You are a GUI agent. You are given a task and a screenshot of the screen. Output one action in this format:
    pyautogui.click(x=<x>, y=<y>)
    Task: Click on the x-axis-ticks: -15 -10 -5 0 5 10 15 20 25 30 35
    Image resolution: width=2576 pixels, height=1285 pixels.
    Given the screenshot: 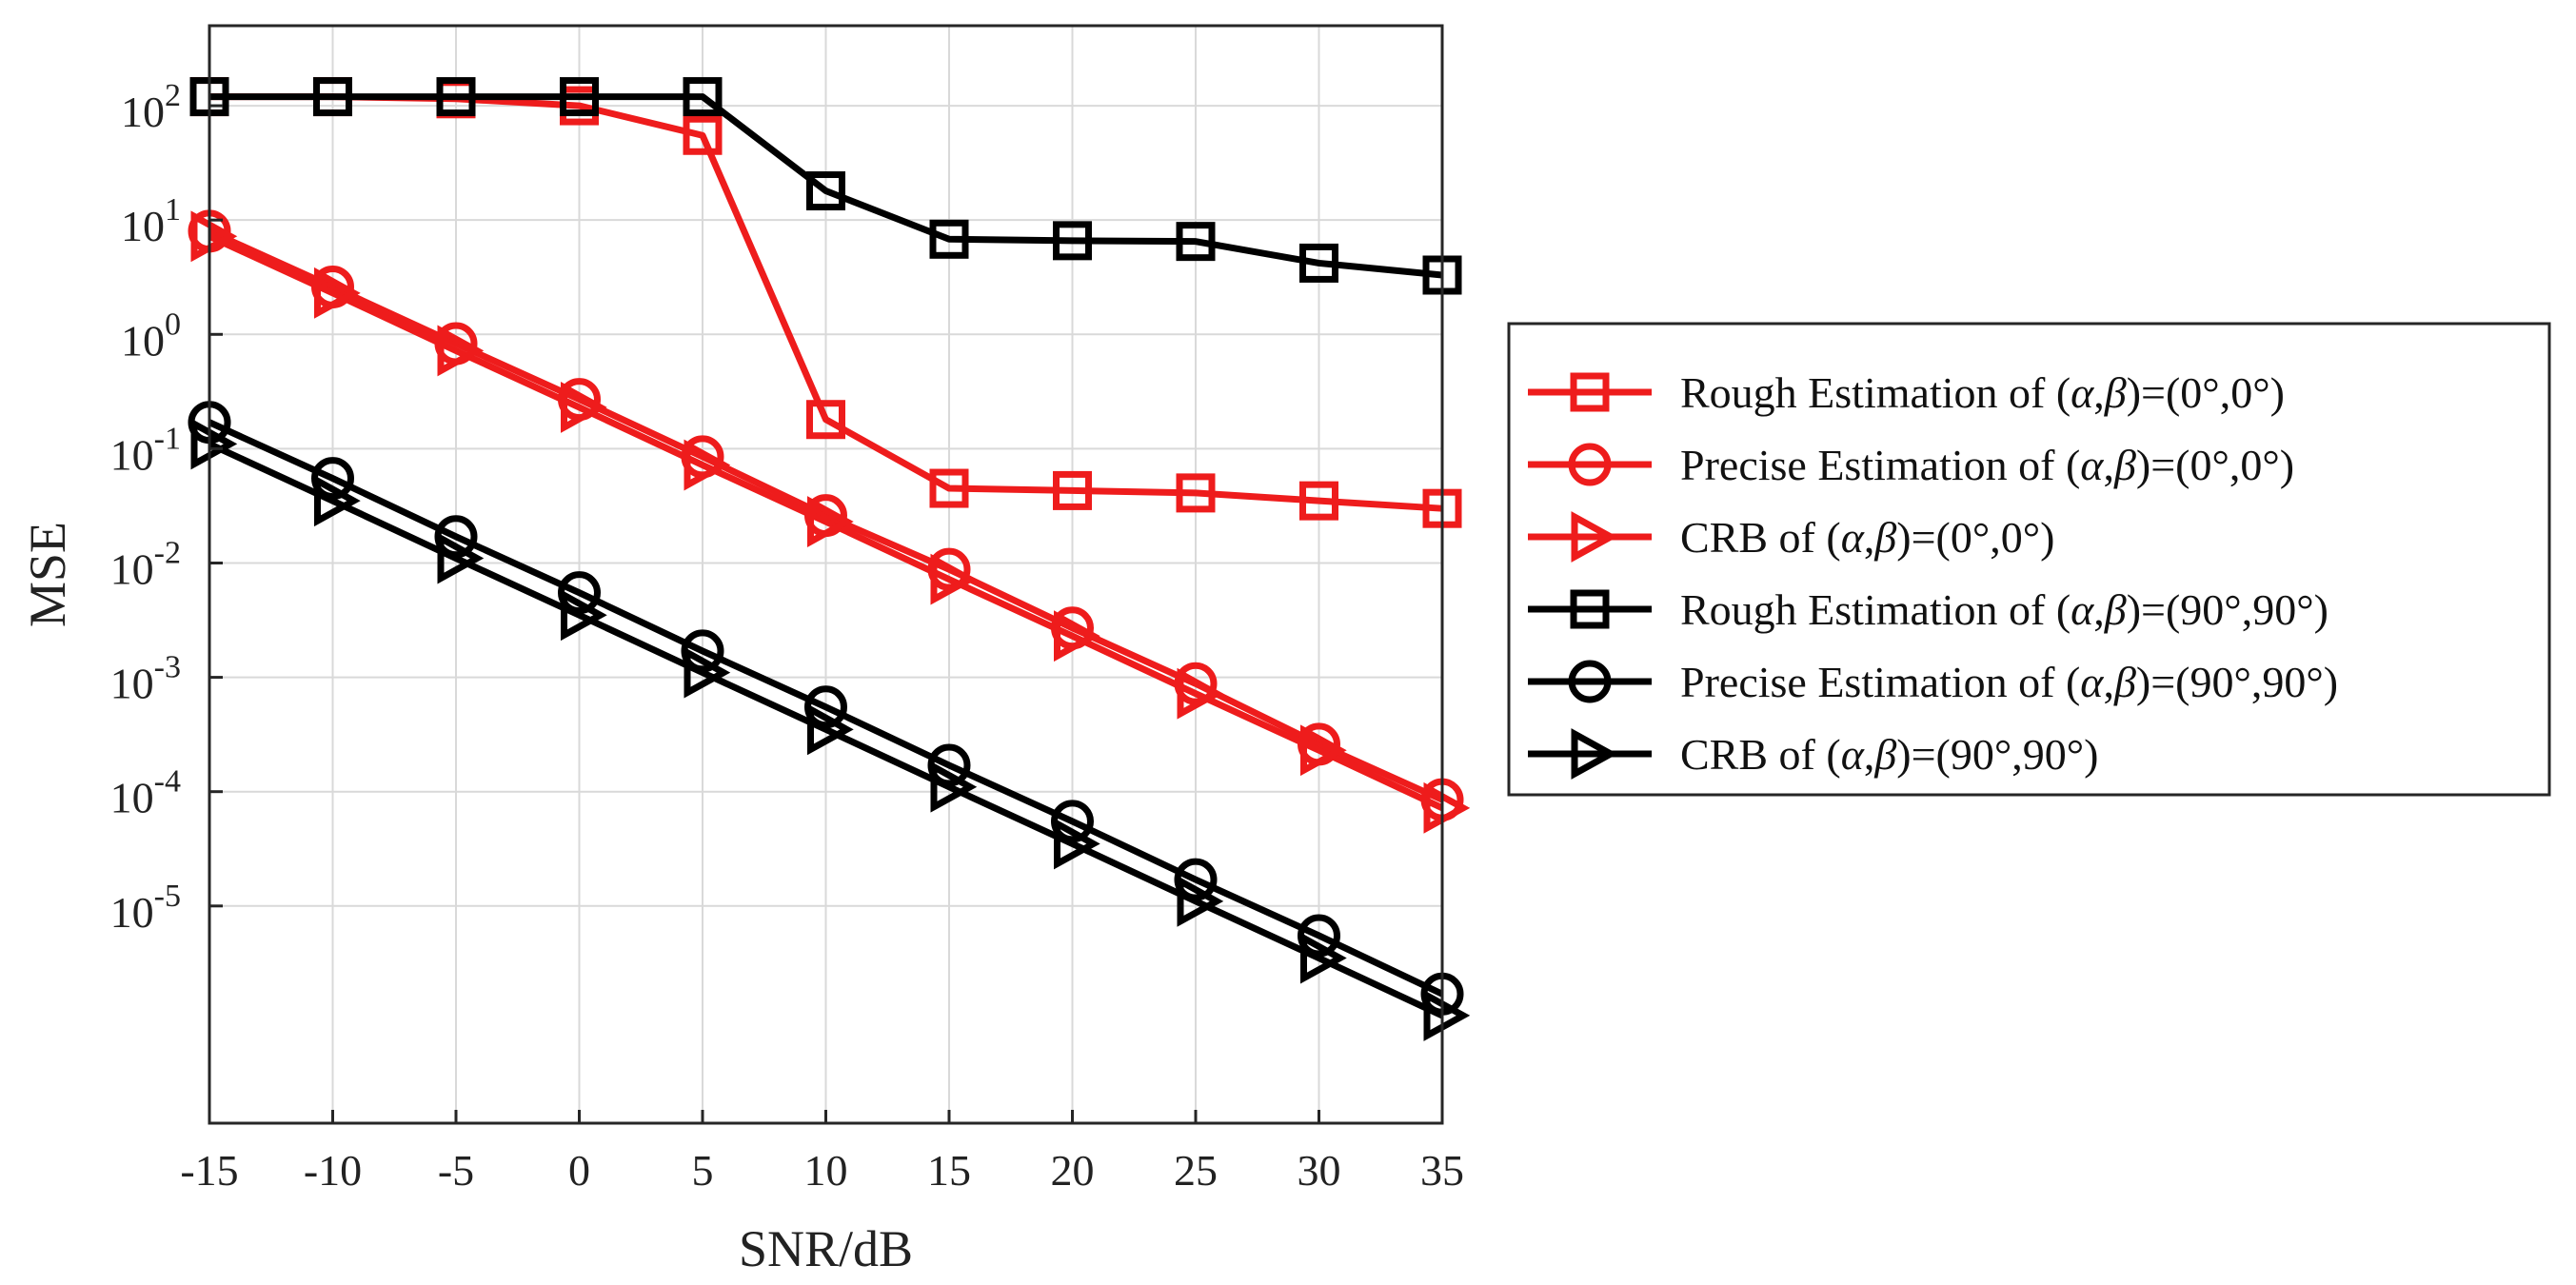 What is the action you would take?
    pyautogui.click(x=822, y=1152)
    